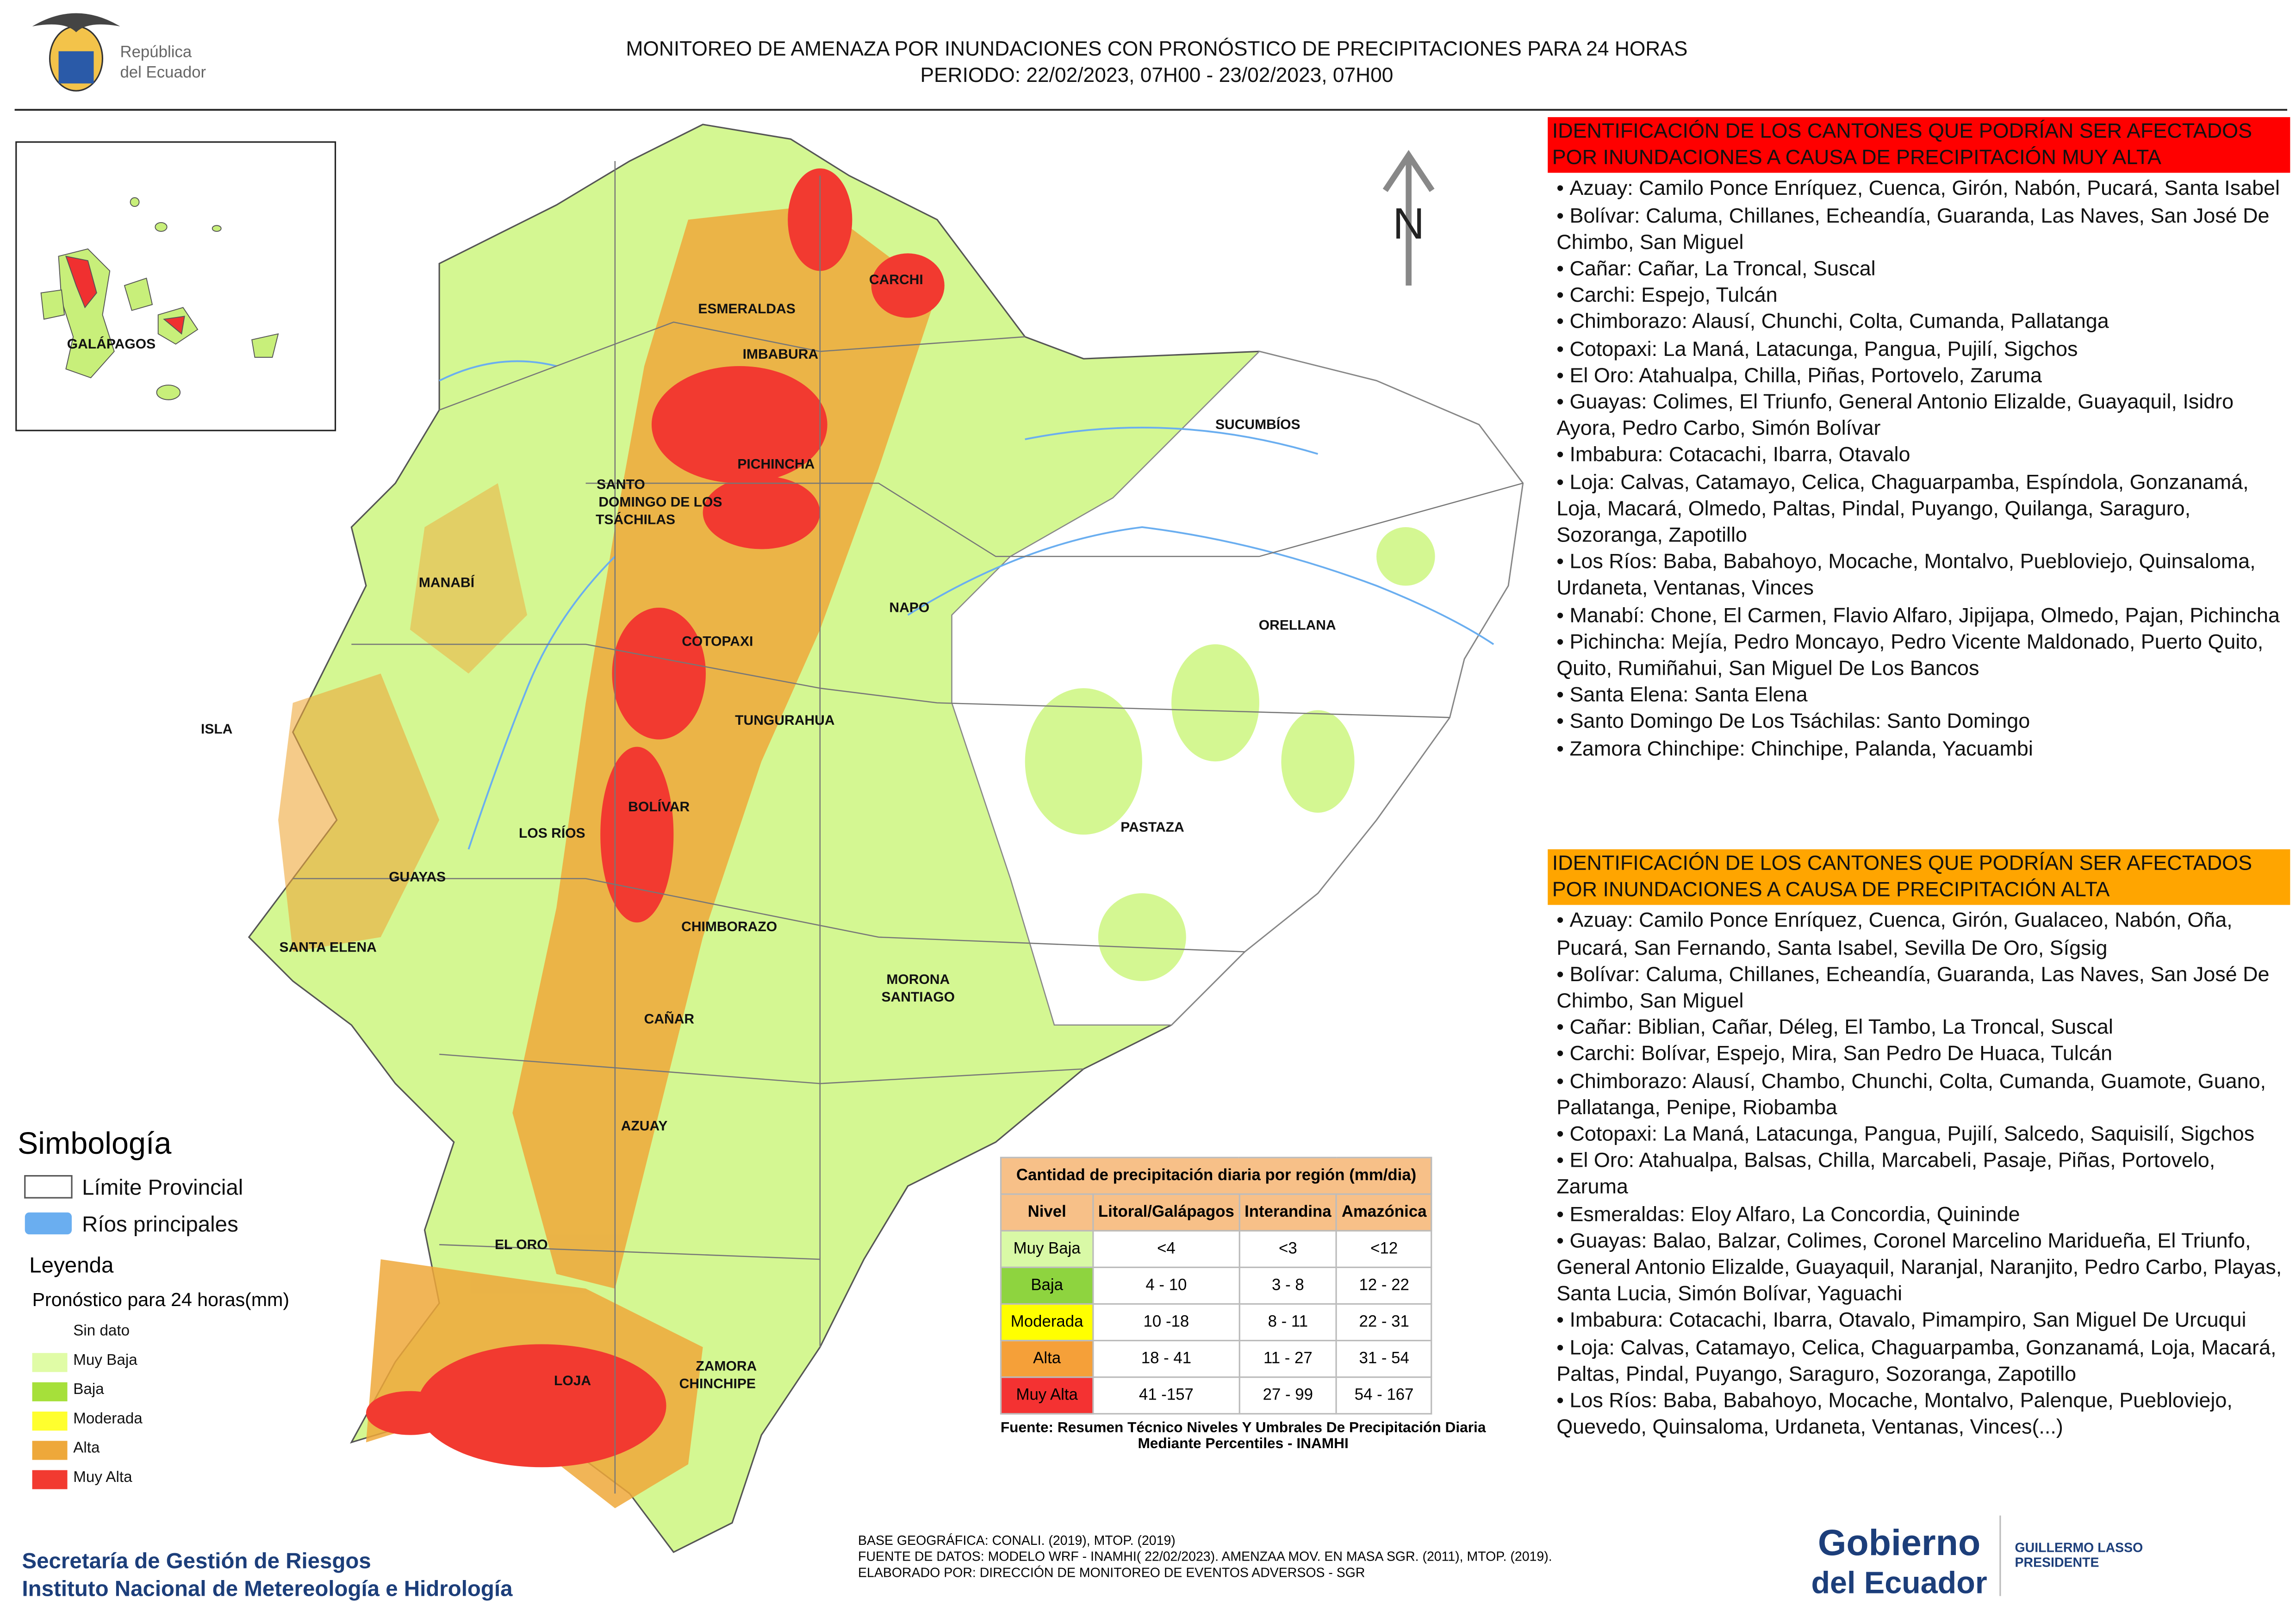 The height and width of the screenshot is (1624, 2296). Describe the element at coordinates (552, 833) in the screenshot. I see `province-label: LOS RÍOS` at that location.